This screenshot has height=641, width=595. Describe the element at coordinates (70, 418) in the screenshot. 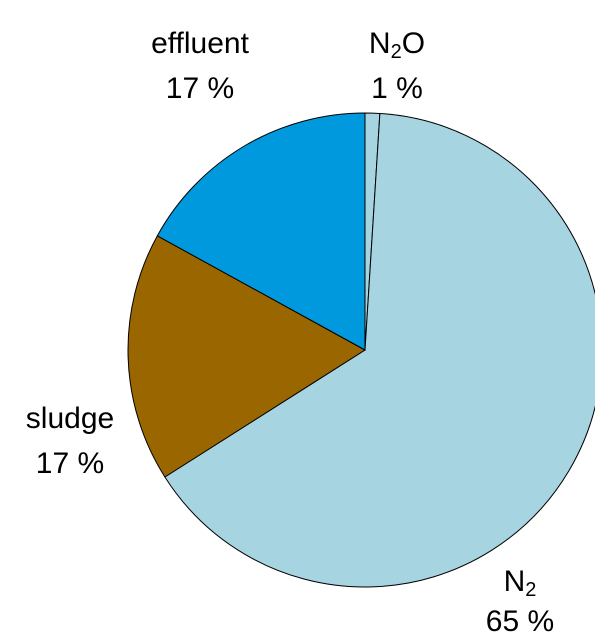

I see `slice-name: sludge` at that location.